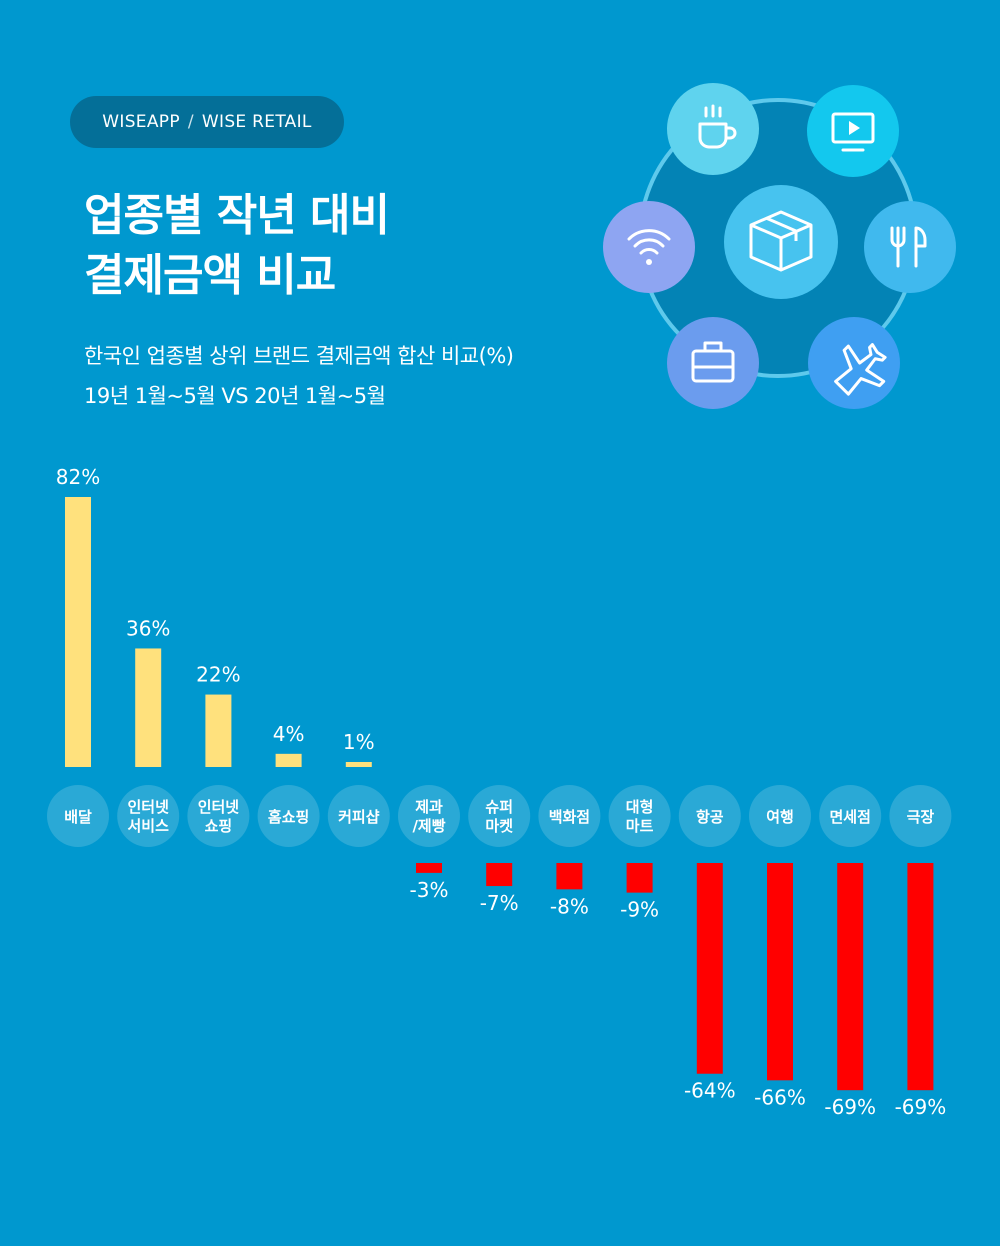  I want to click on page-title: 업종별 작년 대비 결제금액 비교, so click(237, 246).